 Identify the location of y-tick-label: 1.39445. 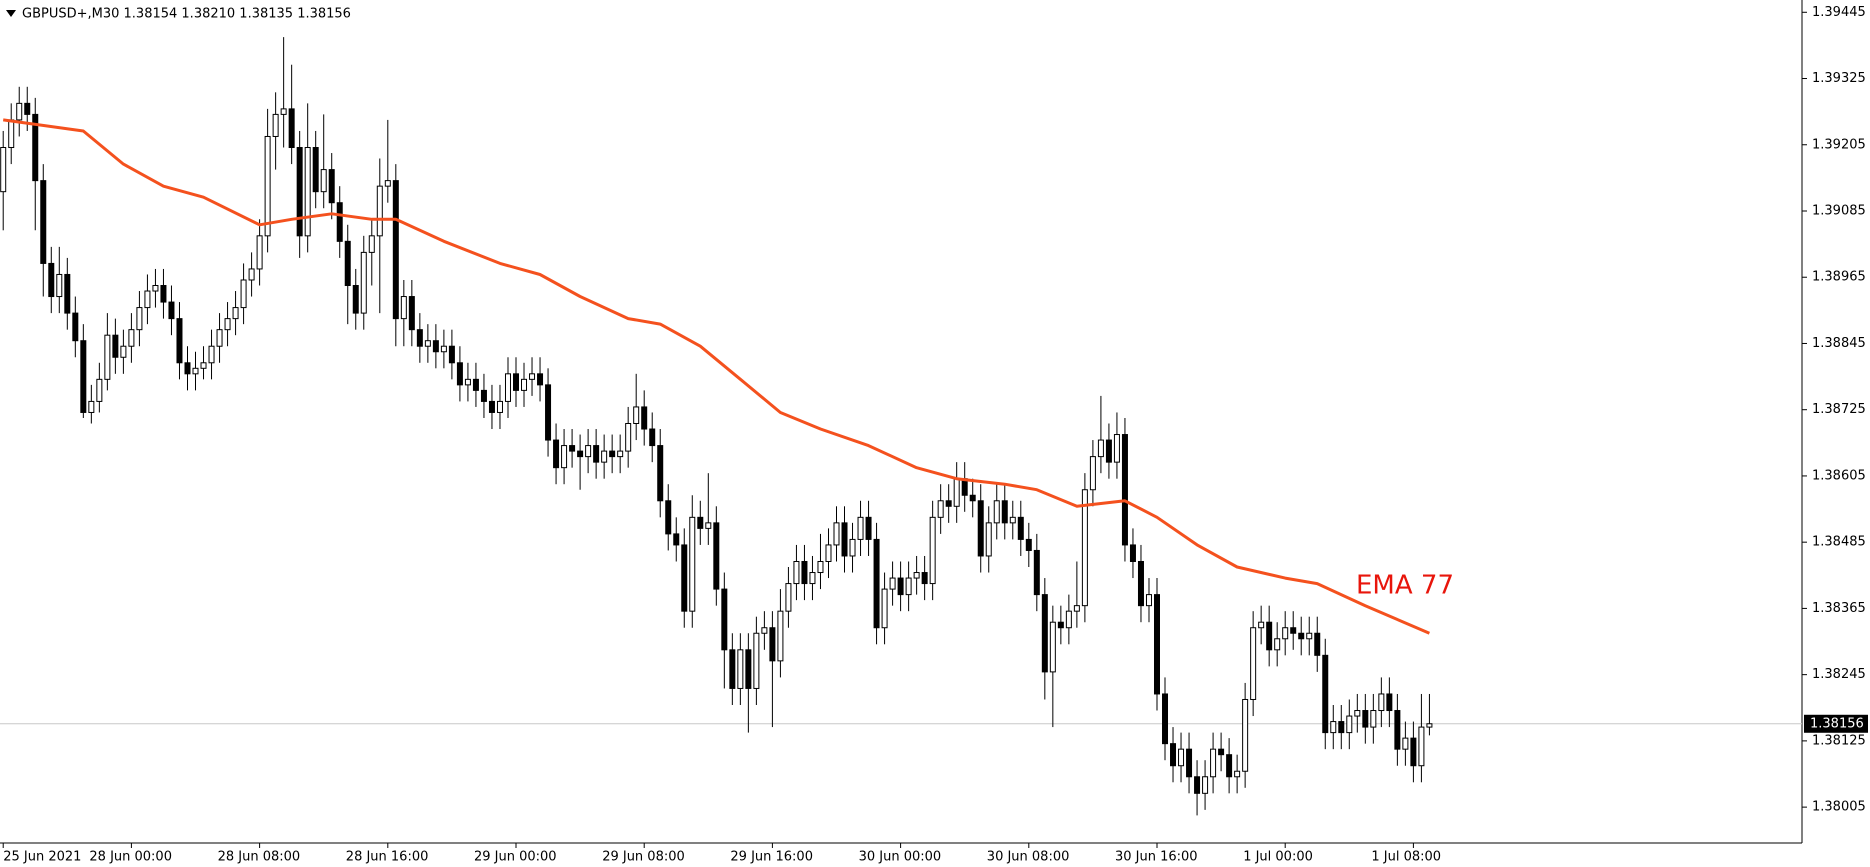
(1839, 12).